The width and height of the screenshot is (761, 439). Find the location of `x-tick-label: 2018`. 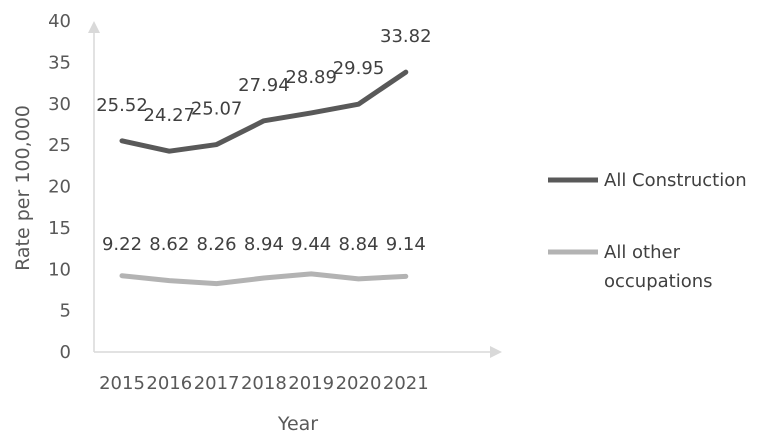

x-tick-label: 2018 is located at coordinates (264, 383).